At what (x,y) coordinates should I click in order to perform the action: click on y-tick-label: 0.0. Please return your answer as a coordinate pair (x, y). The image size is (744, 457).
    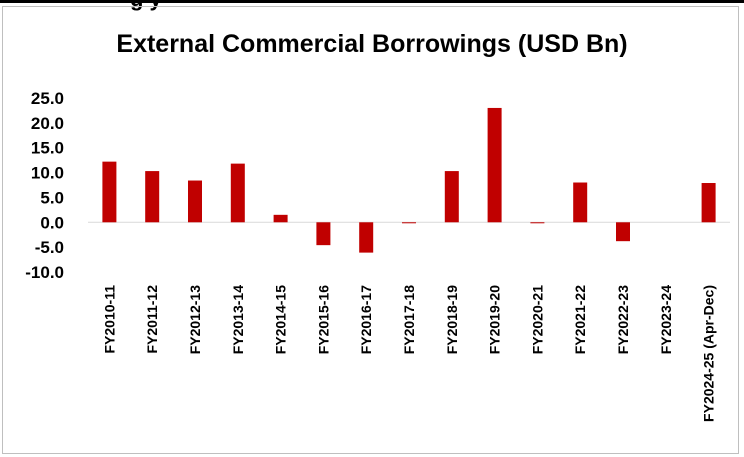
    Looking at the image, I should click on (52, 222).